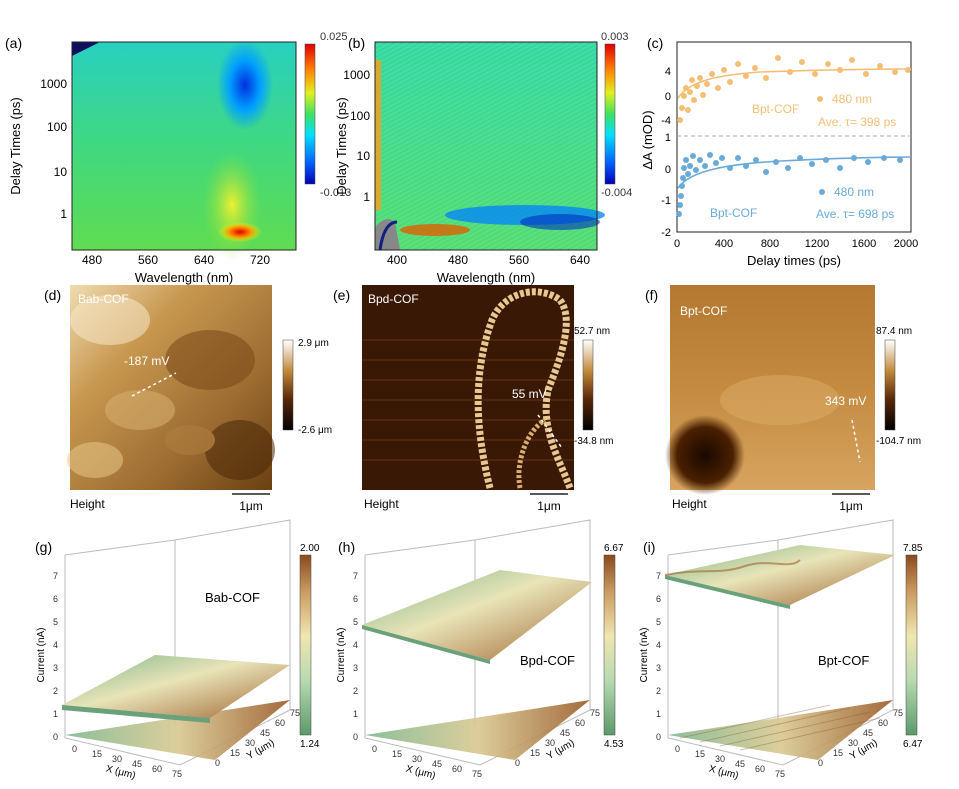  Describe the element at coordinates (668, 97) in the screenshot. I see `tick-c-top-1: 0` at that location.